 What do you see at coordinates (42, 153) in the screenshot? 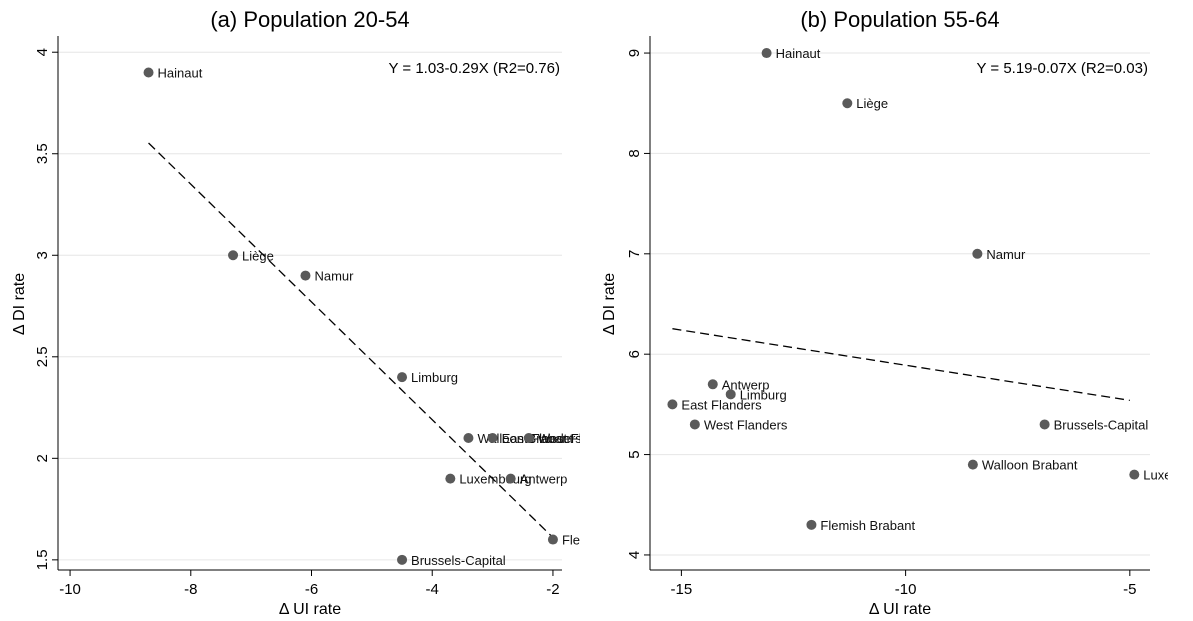
I see `y-tick-label: 3.5` at bounding box center [42, 153].